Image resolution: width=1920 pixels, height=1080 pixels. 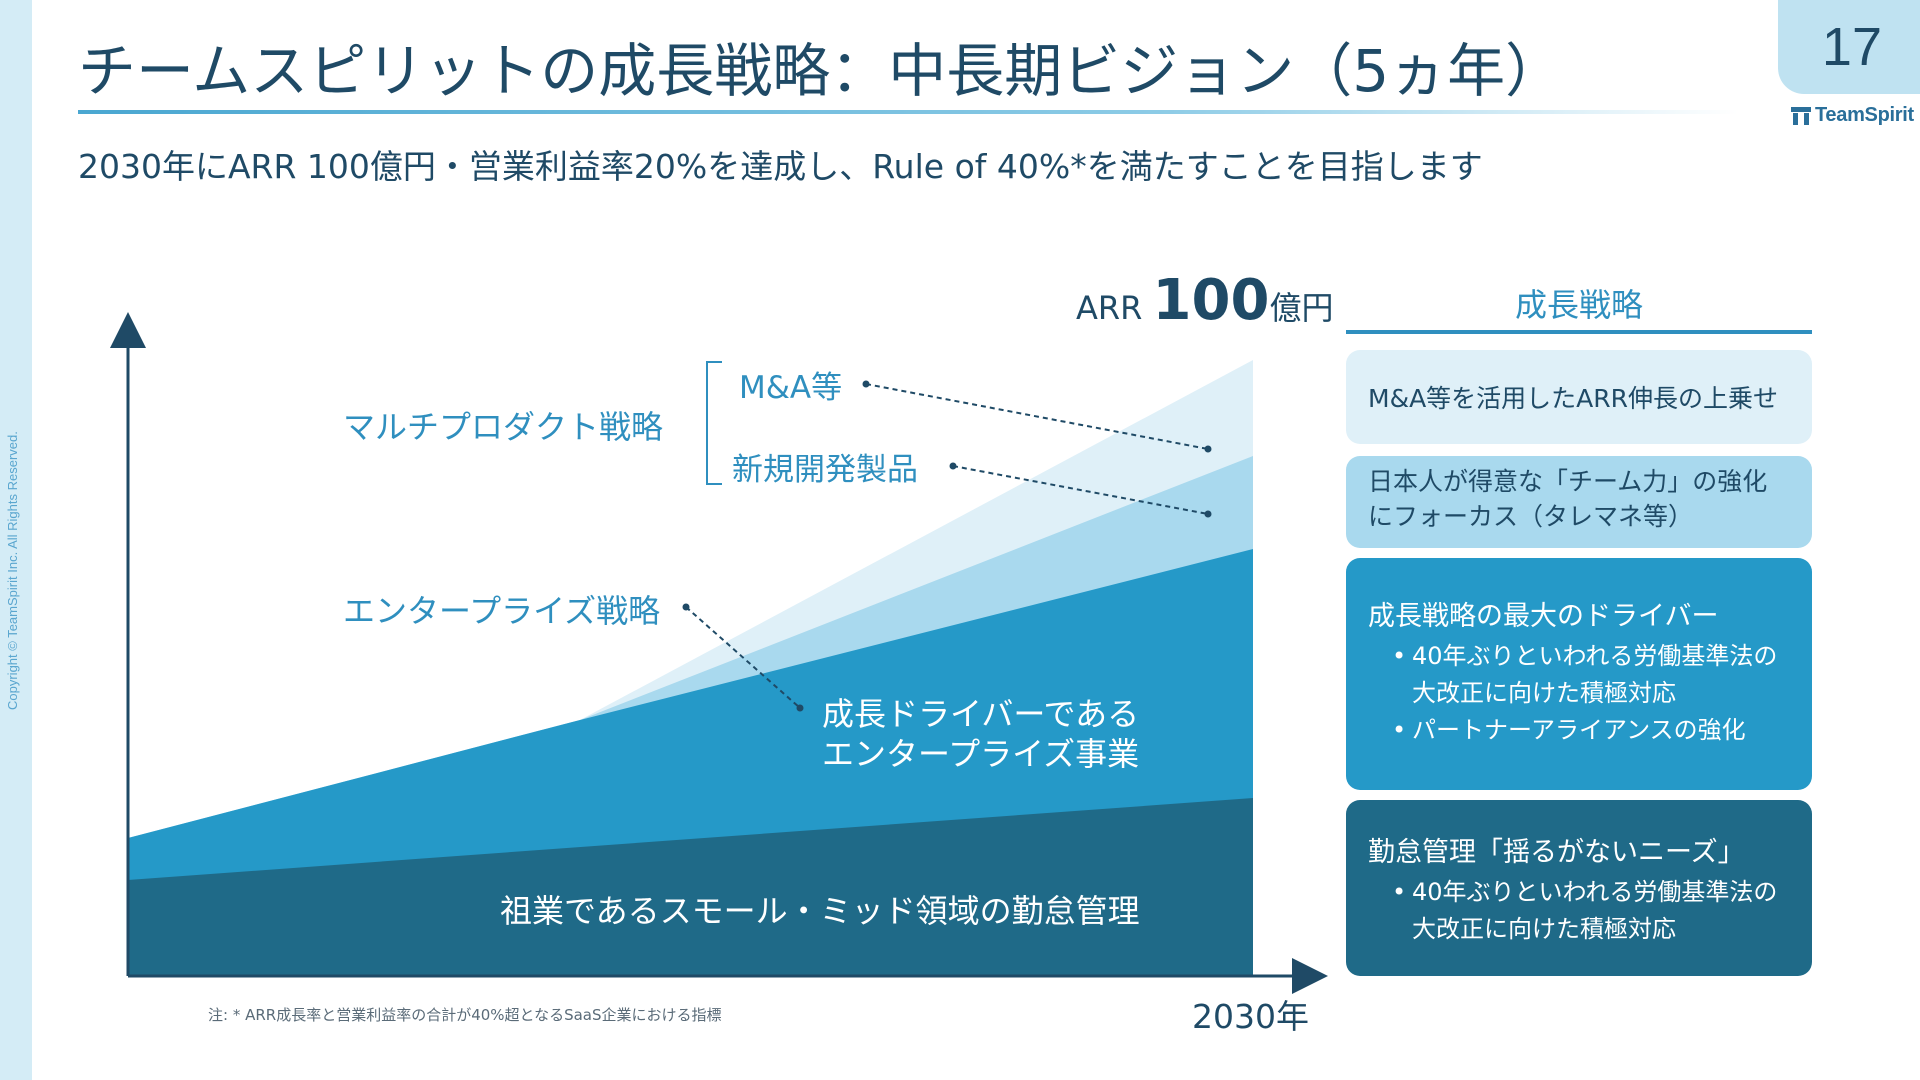 What do you see at coordinates (1208, 449) in the screenshot?
I see `ma-leader-dot-end` at bounding box center [1208, 449].